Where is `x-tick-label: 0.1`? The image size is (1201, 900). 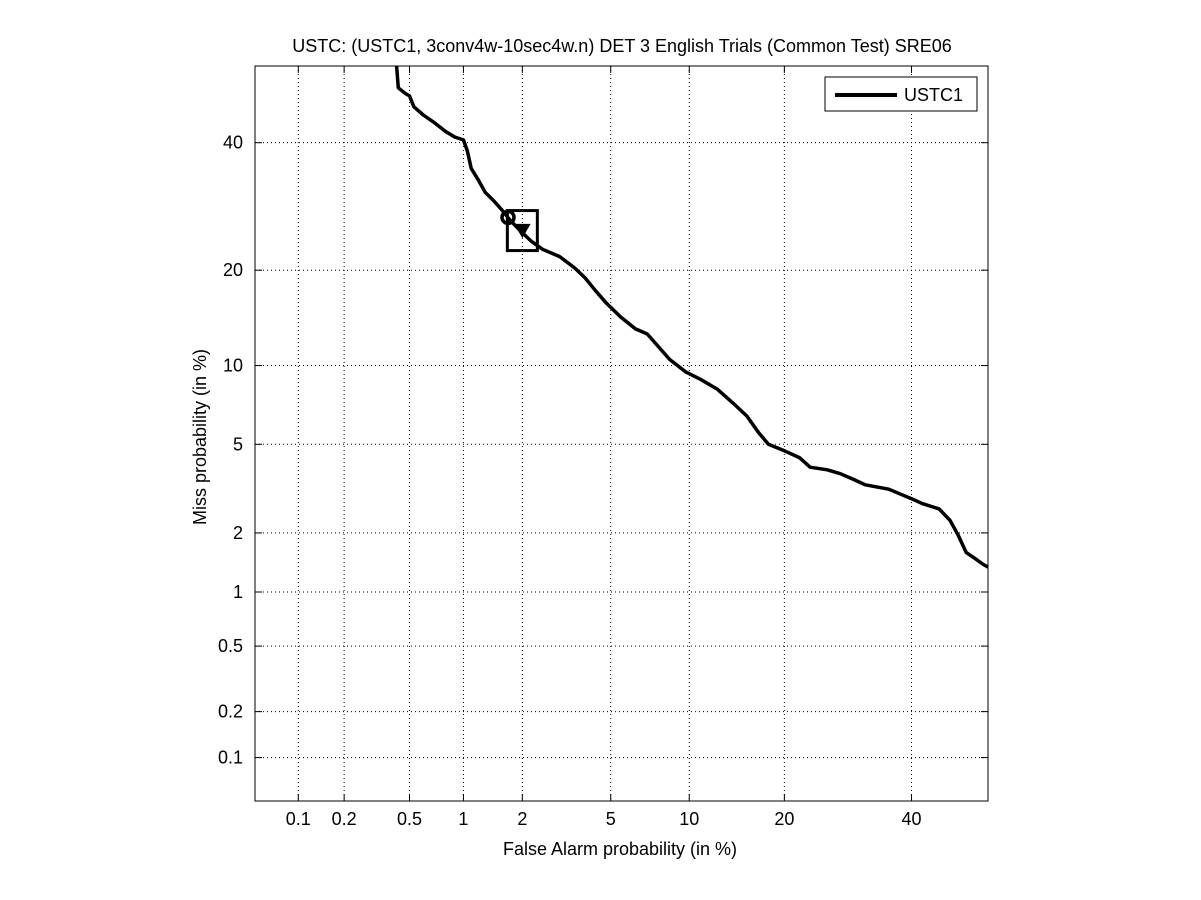
x-tick-label: 0.1 is located at coordinates (298, 819).